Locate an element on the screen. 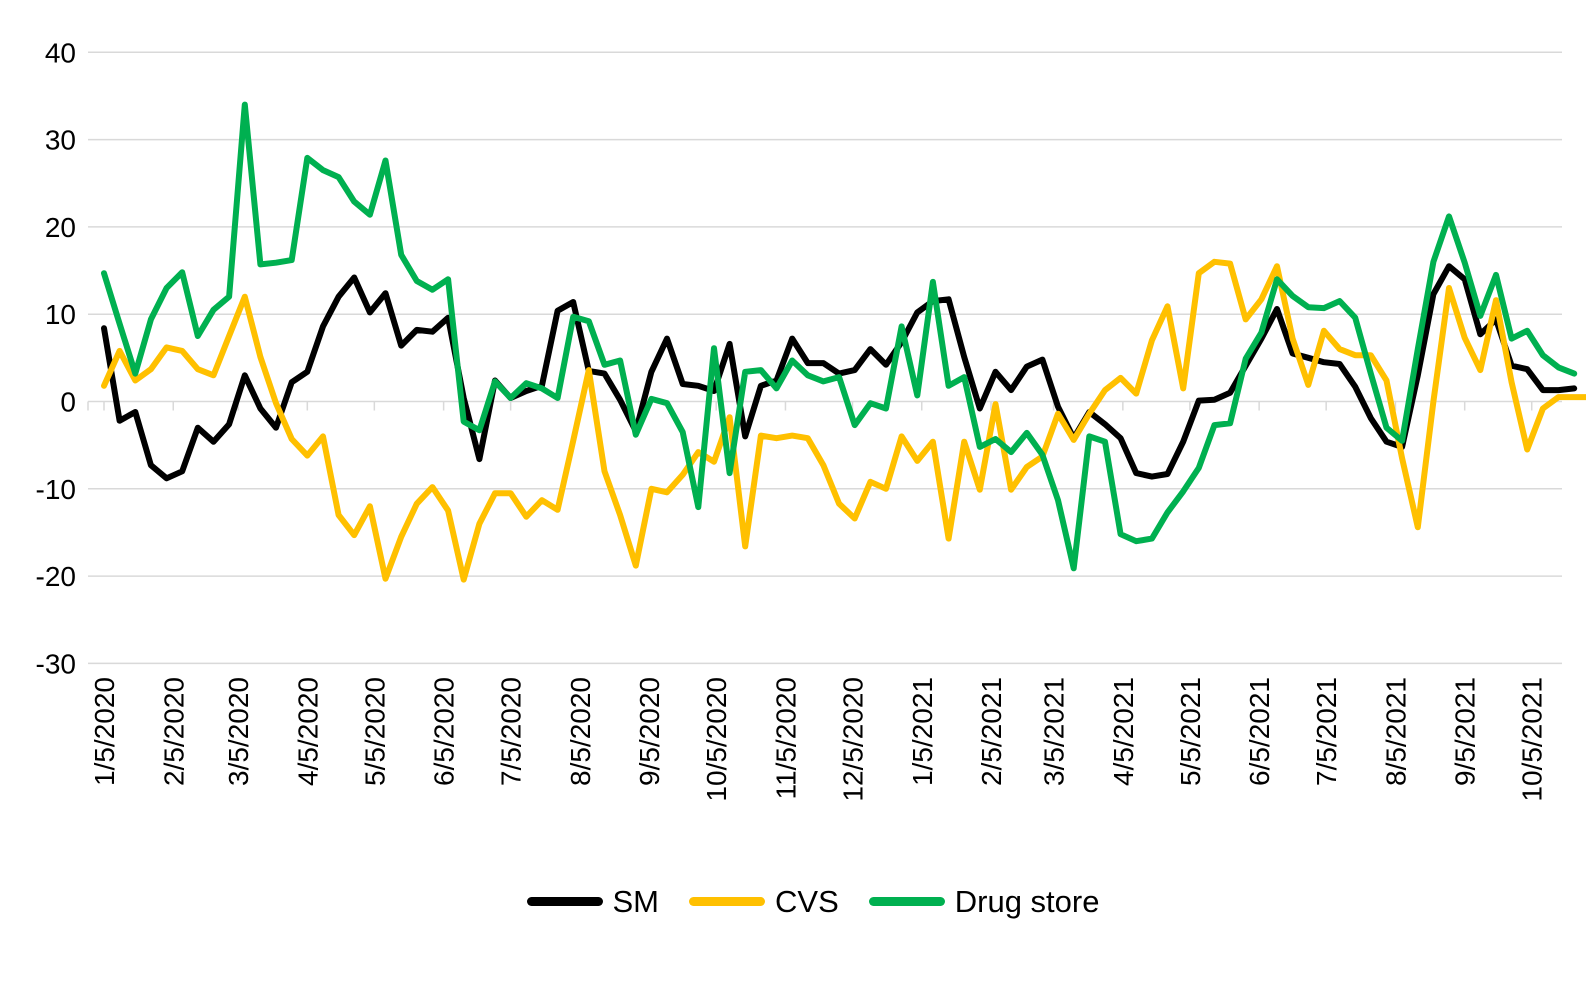 This screenshot has width=1586, height=990. x-axis-label: 10/5/2020 is located at coordinates (716, 739).